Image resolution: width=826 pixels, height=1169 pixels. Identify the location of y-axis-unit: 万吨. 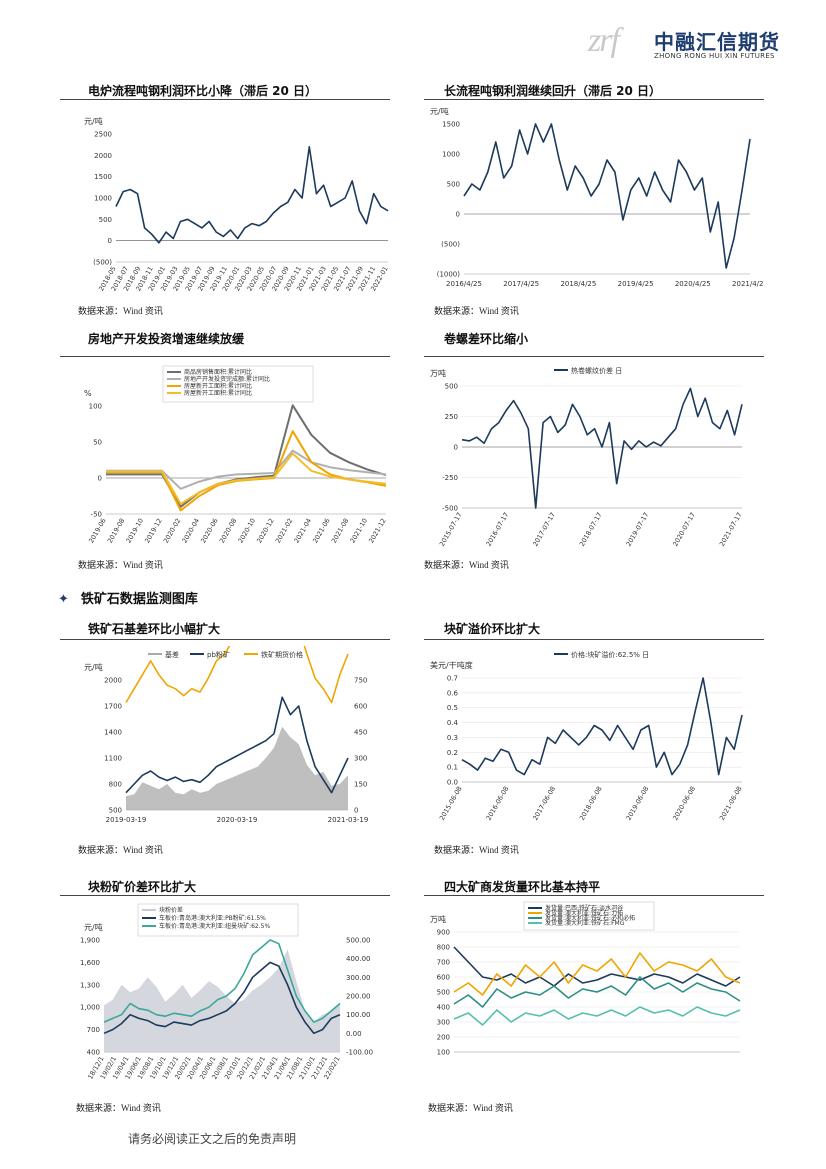
(438, 919).